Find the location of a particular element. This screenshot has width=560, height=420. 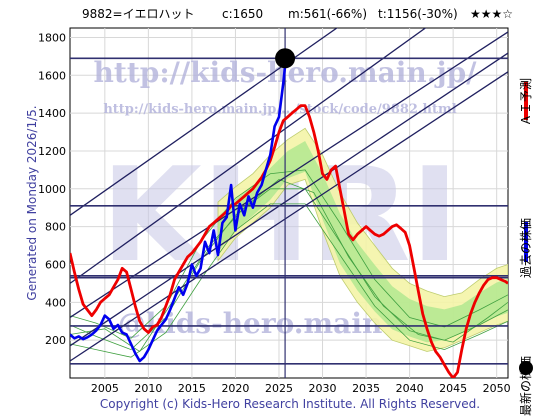

x-tick-label: 2050 is located at coordinates (497, 388).